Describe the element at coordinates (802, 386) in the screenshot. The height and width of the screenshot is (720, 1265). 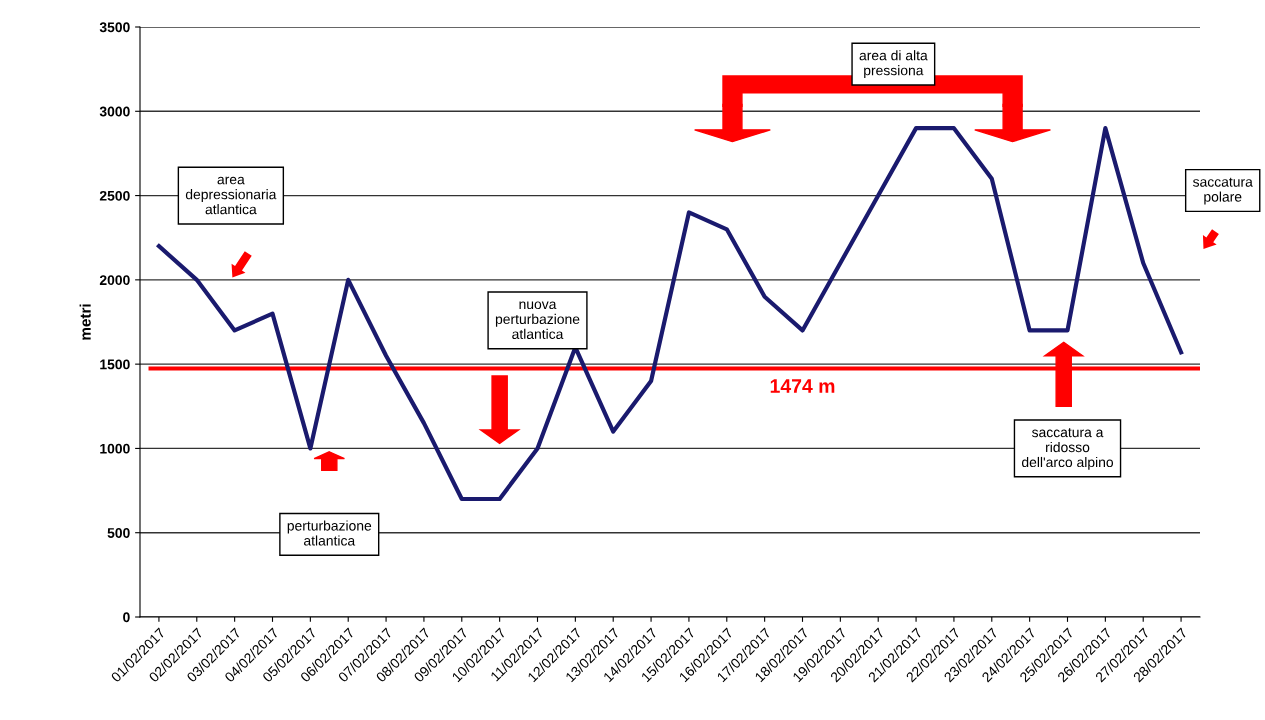
I see `ref-line-label: 1474 m` at that location.